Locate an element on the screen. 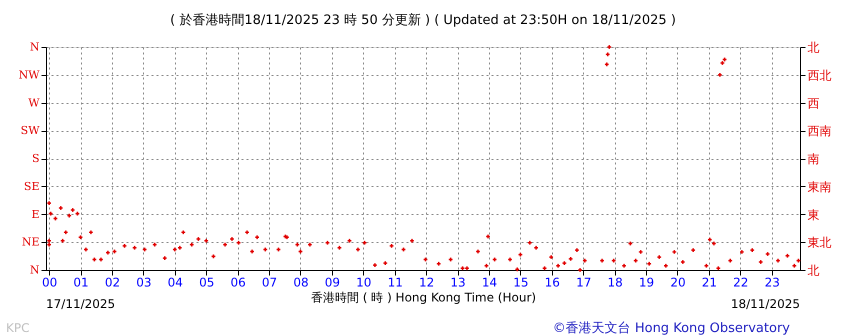 This screenshot has width=851, height=336. category-label: SW is located at coordinates (30, 131).